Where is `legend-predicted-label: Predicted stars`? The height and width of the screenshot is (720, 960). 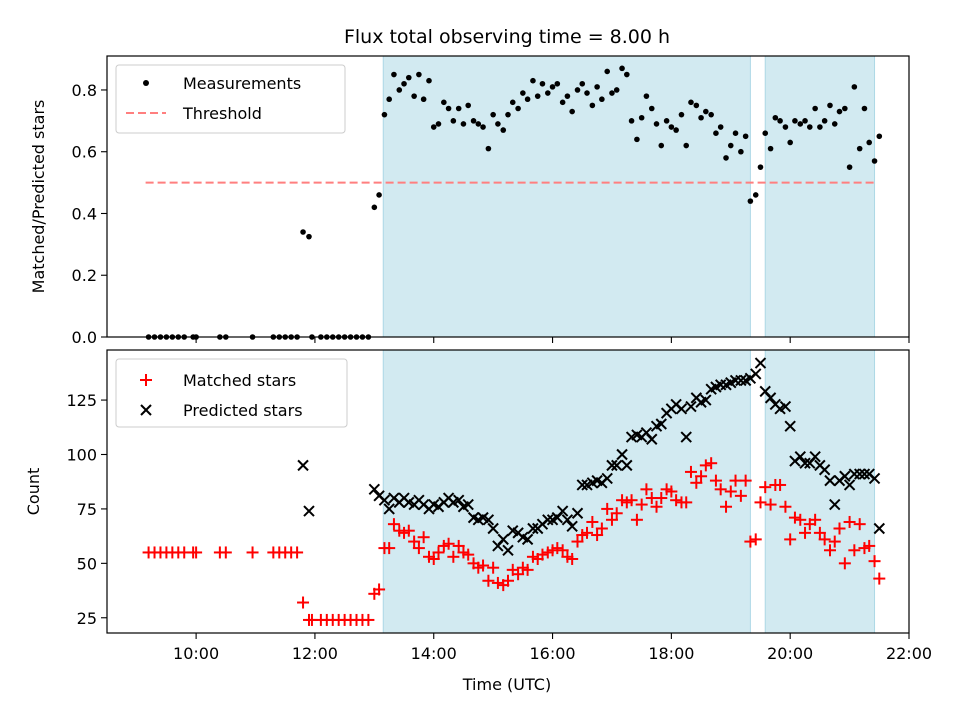 legend-predicted-label: Predicted stars is located at coordinates (243, 410).